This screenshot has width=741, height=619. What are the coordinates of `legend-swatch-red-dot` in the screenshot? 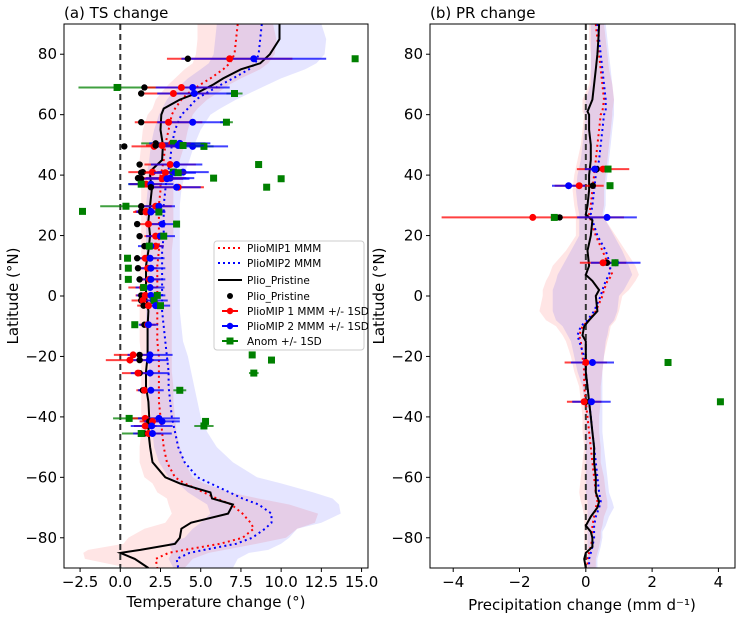 It's located at (230, 311).